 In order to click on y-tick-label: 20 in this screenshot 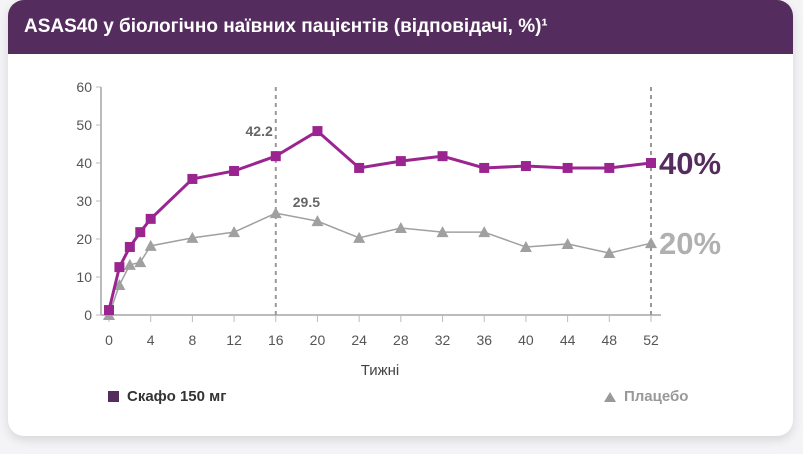, I will do `click(84, 239)`.